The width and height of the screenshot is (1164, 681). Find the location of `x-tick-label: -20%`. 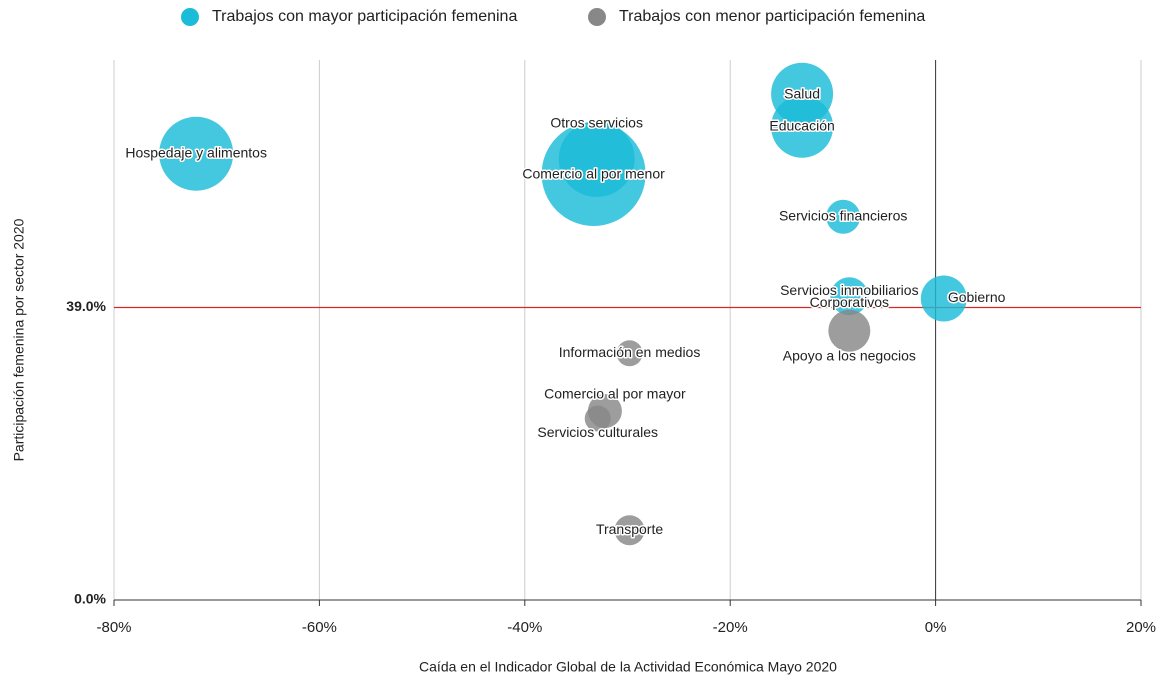

x-tick-label: -20% is located at coordinates (730, 627).